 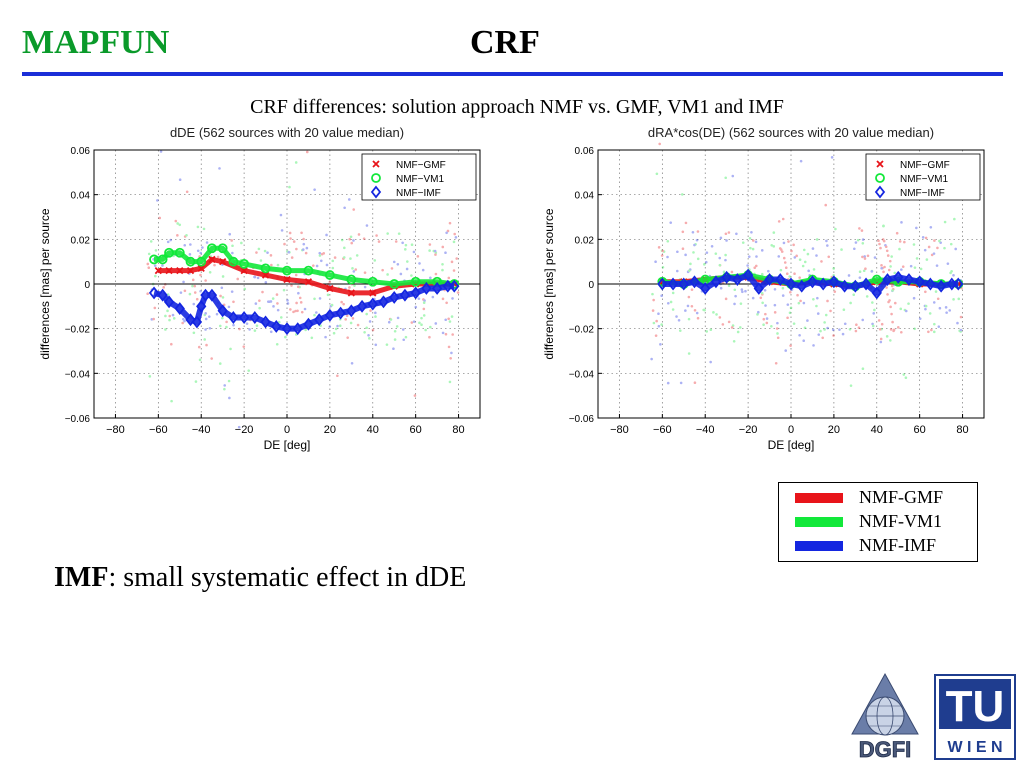 What do you see at coordinates (924, 179) in the screenshot?
I see `legend-label: NMF−VM1` at bounding box center [924, 179].